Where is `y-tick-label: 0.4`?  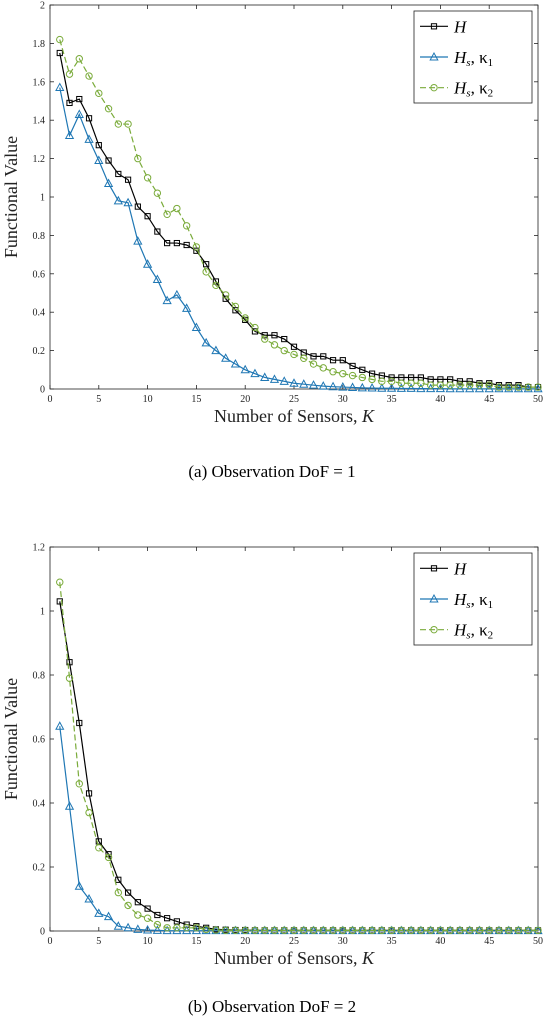 y-tick-label: 0.4 is located at coordinates (39, 804).